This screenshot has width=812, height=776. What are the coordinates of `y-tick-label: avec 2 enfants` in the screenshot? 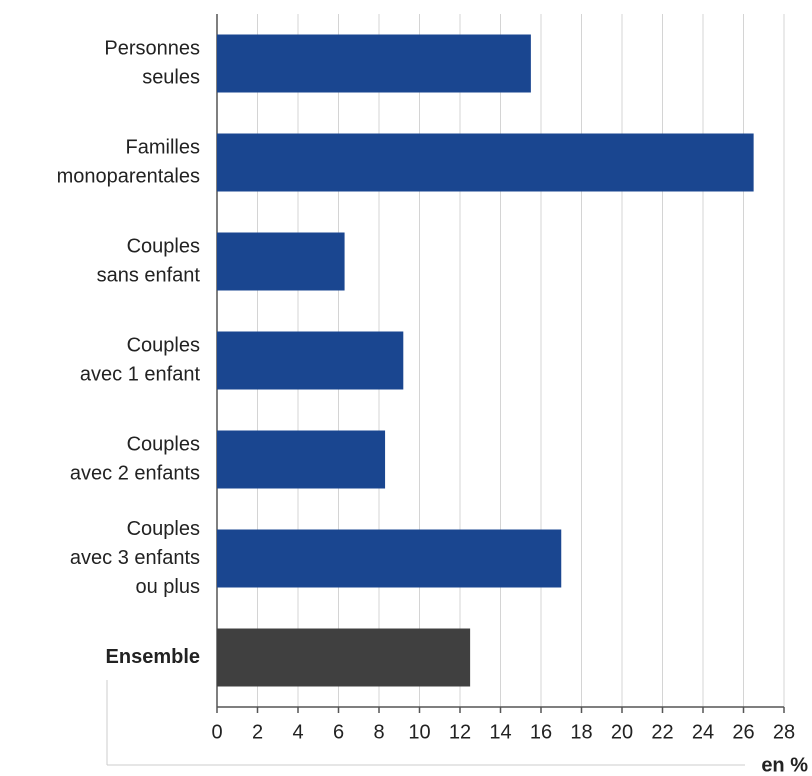 It's located at (135, 473).